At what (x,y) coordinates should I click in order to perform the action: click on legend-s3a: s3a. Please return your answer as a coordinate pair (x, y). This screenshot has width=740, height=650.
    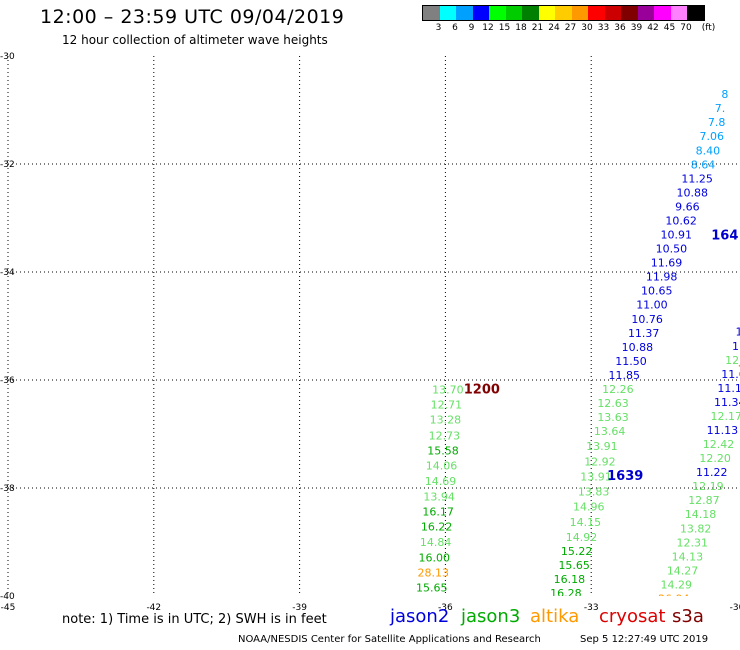
    Looking at the image, I should click on (688, 616).